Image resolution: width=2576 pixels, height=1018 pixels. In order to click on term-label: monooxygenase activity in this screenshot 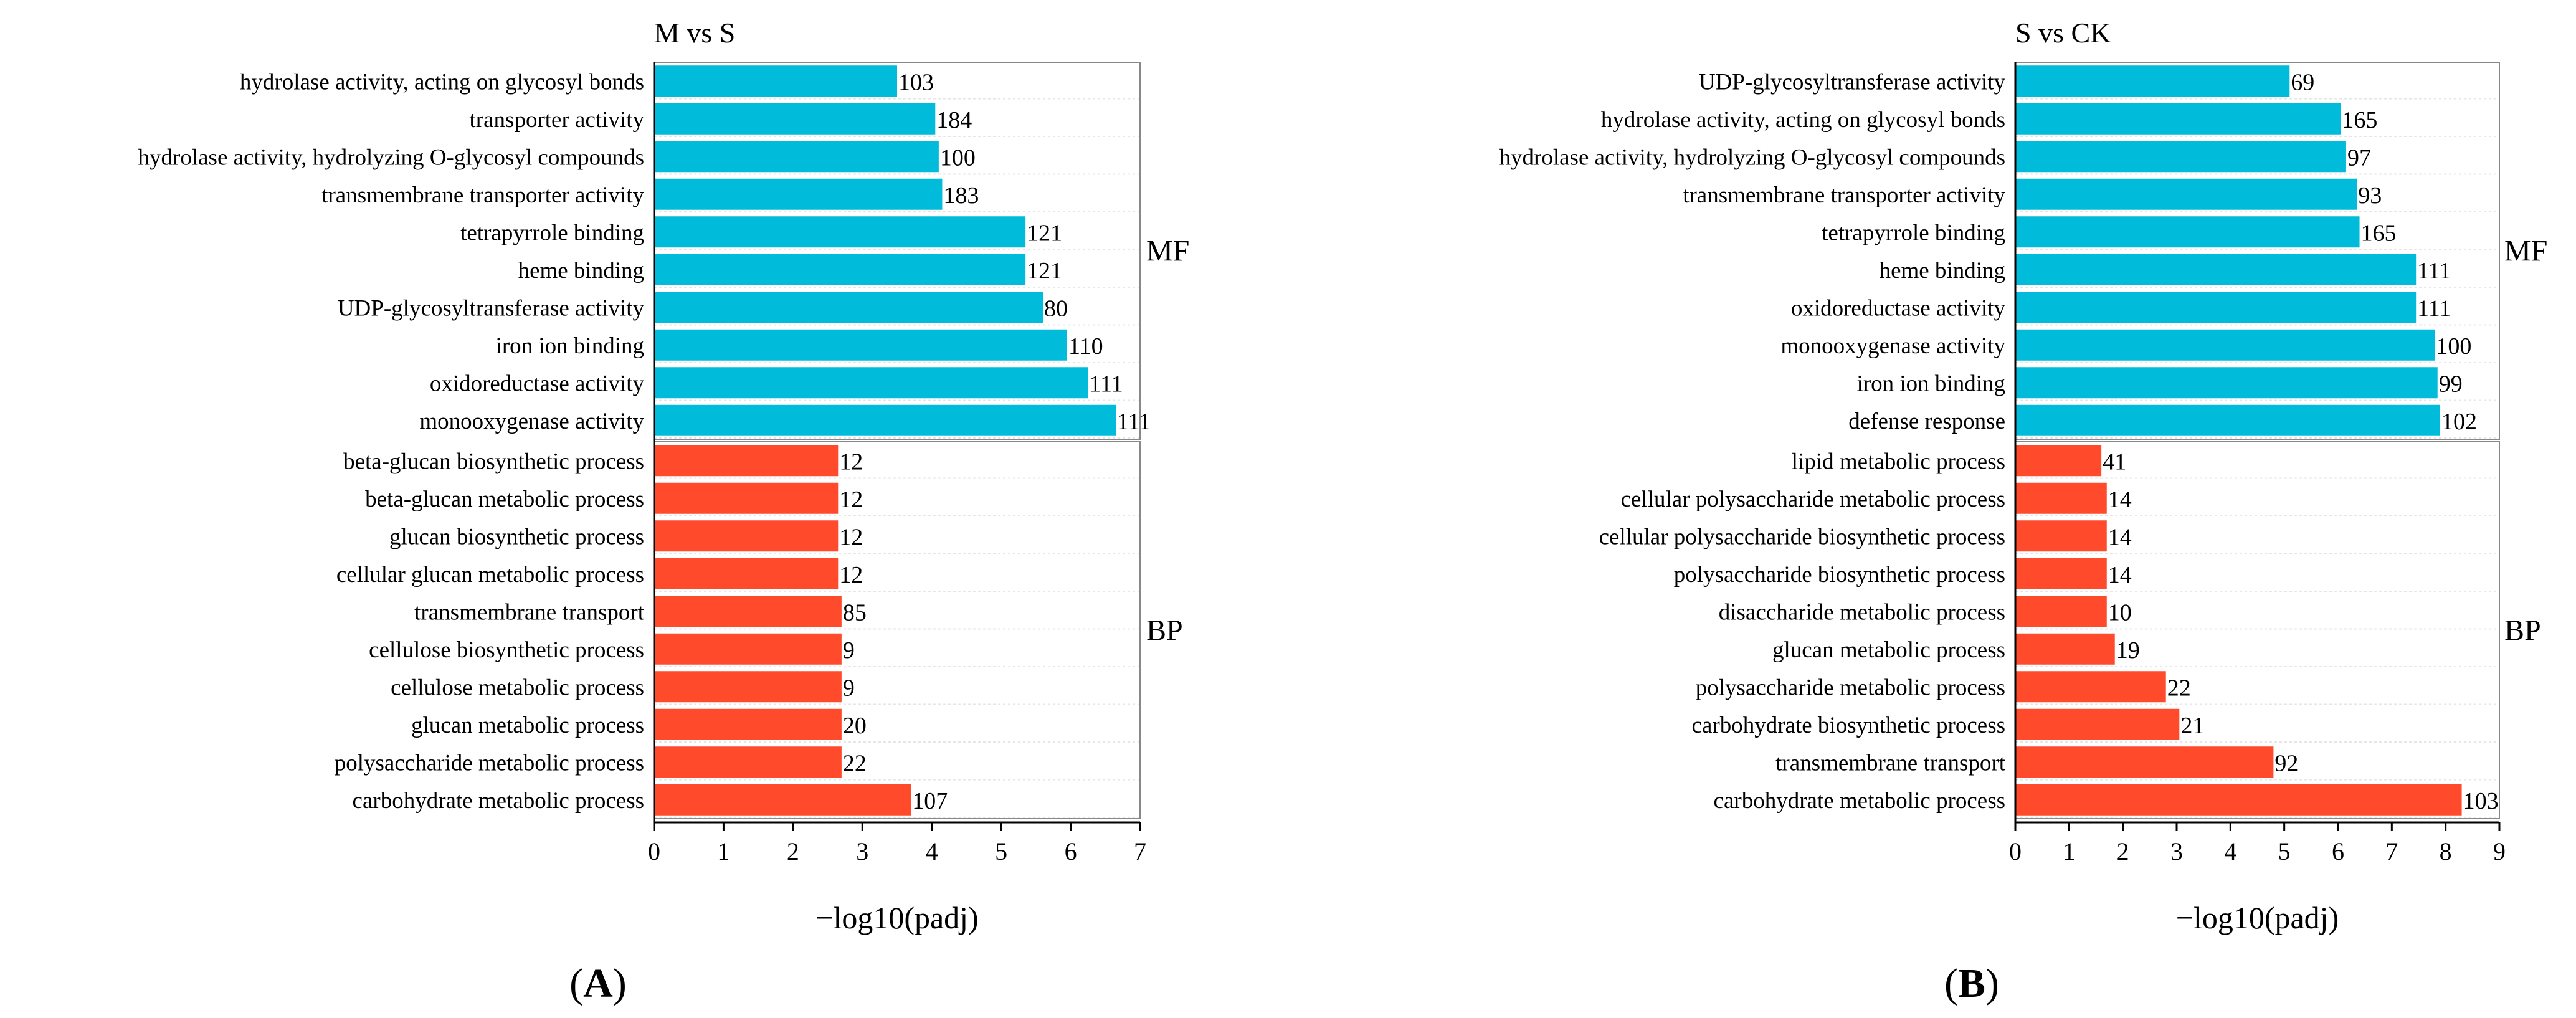, I will do `click(531, 421)`.